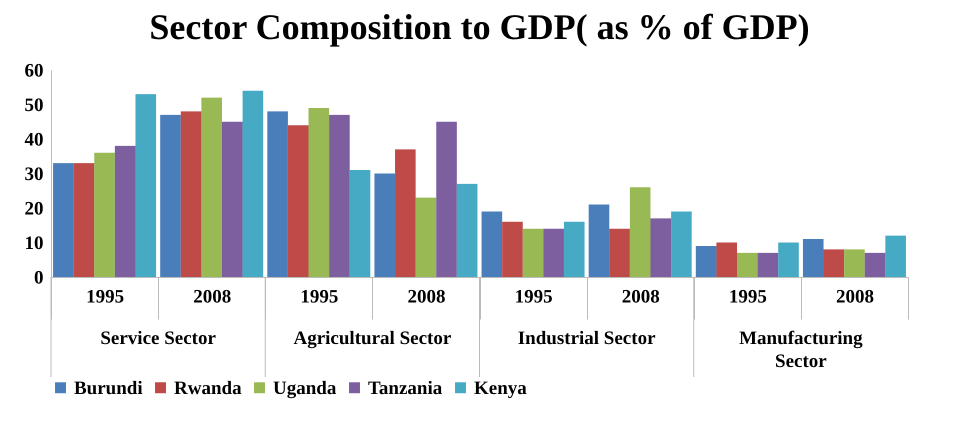 The height and width of the screenshot is (439, 960). What do you see at coordinates (405, 388) in the screenshot?
I see `legend-label: Tanzania` at bounding box center [405, 388].